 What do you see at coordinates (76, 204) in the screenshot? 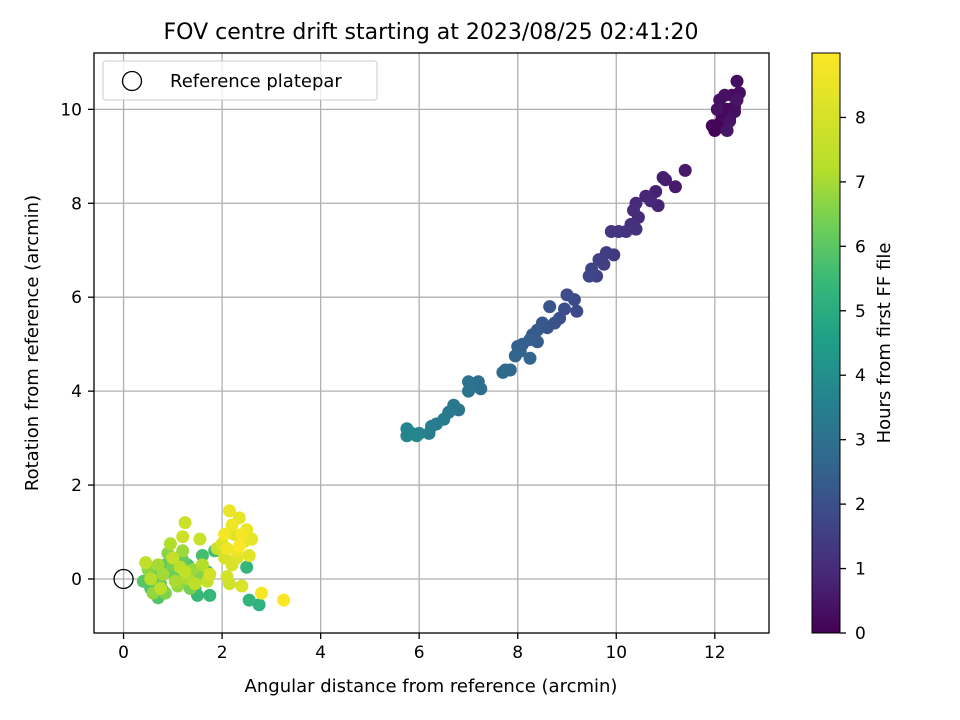
I see `y-tick-label: 8` at bounding box center [76, 204].